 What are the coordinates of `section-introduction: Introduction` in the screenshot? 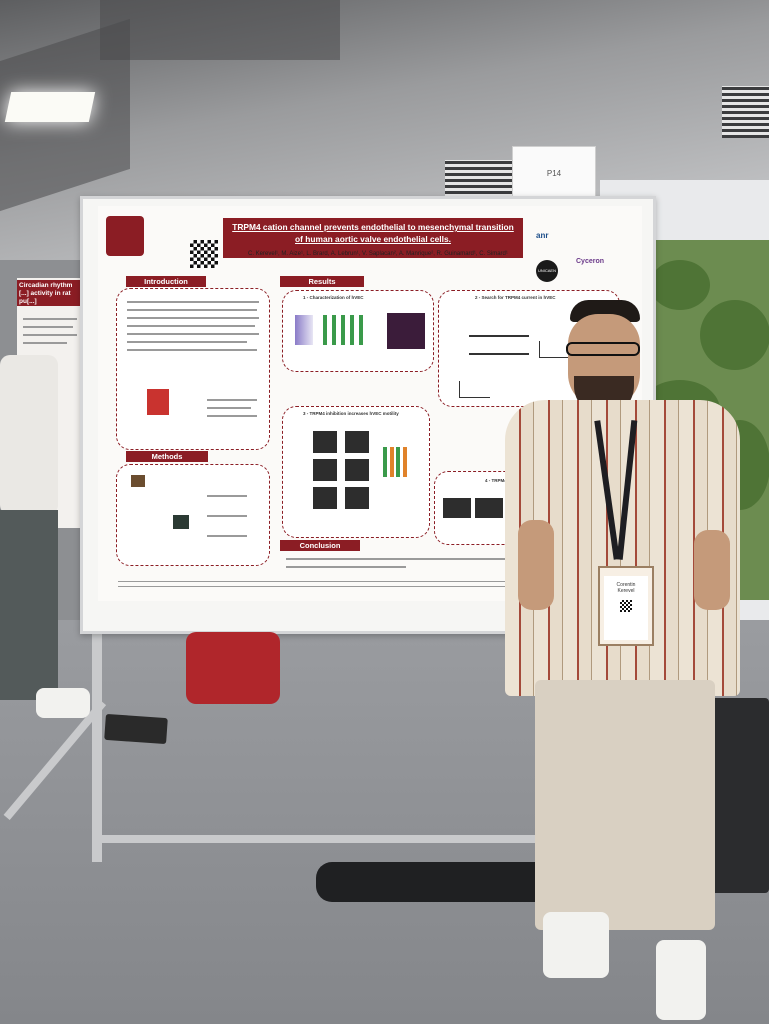 It's located at (166, 281).